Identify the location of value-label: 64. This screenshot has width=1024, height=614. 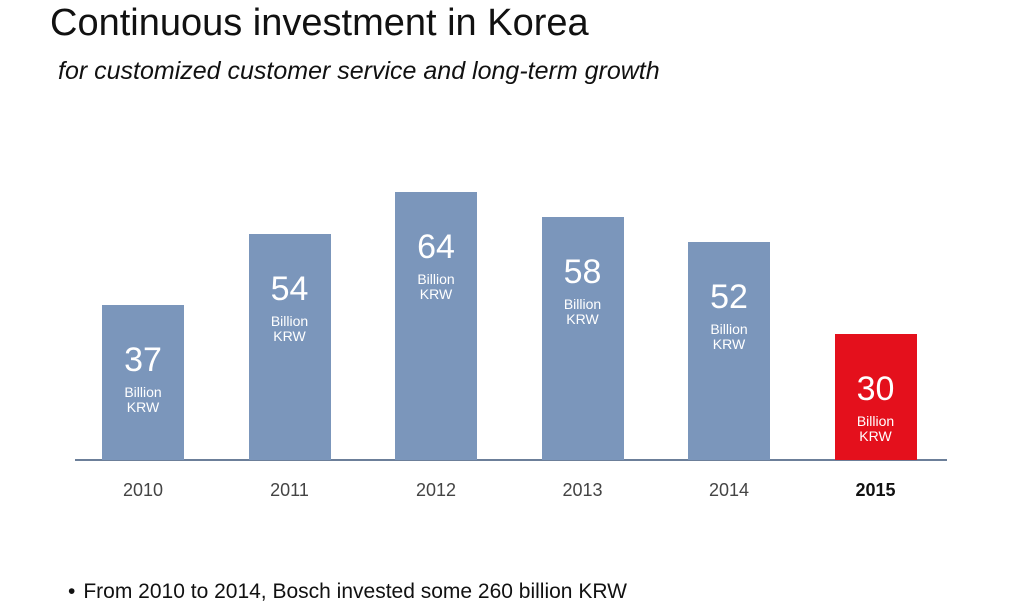
(436, 246).